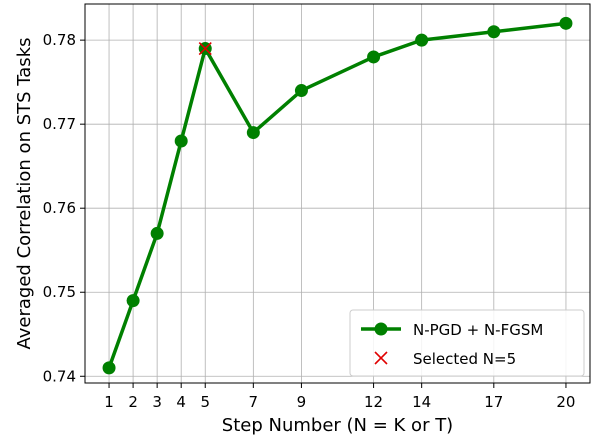 This screenshot has width=595, height=439. What do you see at coordinates (59, 292) in the screenshot?
I see `y-tick-label: 0.75` at bounding box center [59, 292].